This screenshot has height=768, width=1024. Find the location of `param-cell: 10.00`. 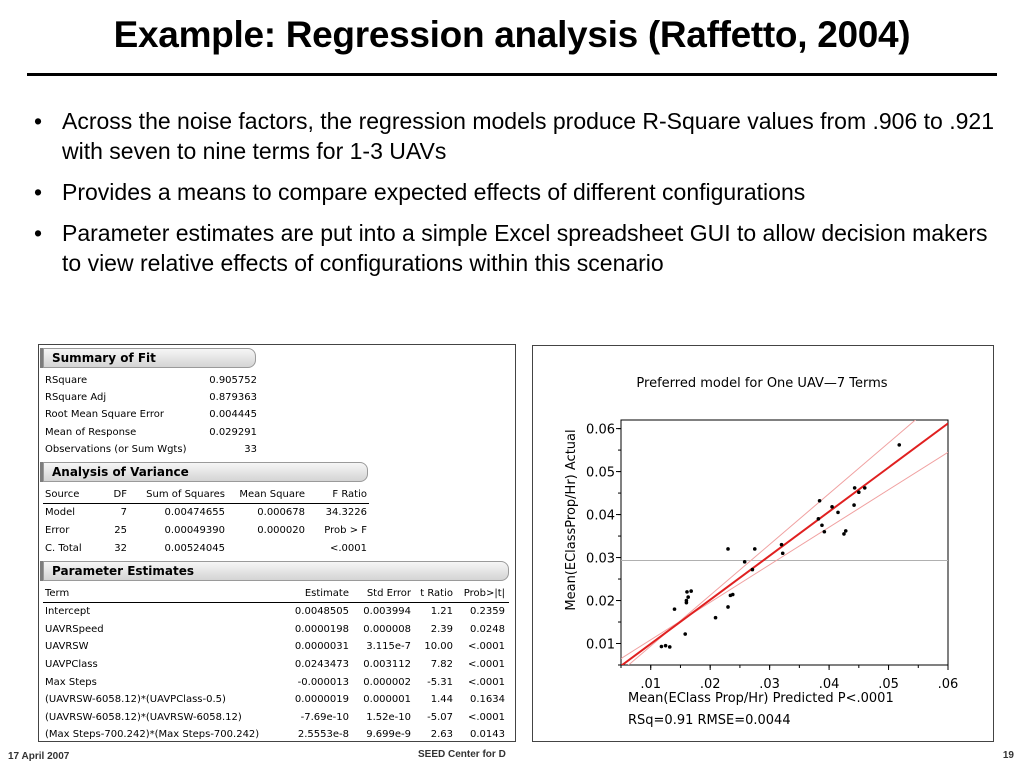

param-cell: 10.00 is located at coordinates (438, 646).